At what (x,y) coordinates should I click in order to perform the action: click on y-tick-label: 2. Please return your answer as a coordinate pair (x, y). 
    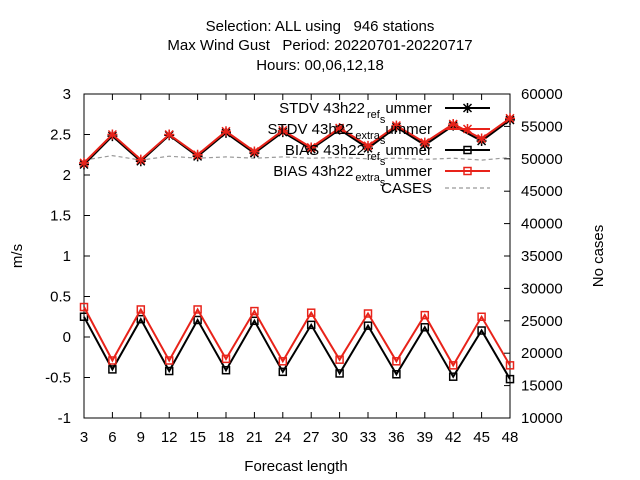
    Looking at the image, I should click on (67, 175).